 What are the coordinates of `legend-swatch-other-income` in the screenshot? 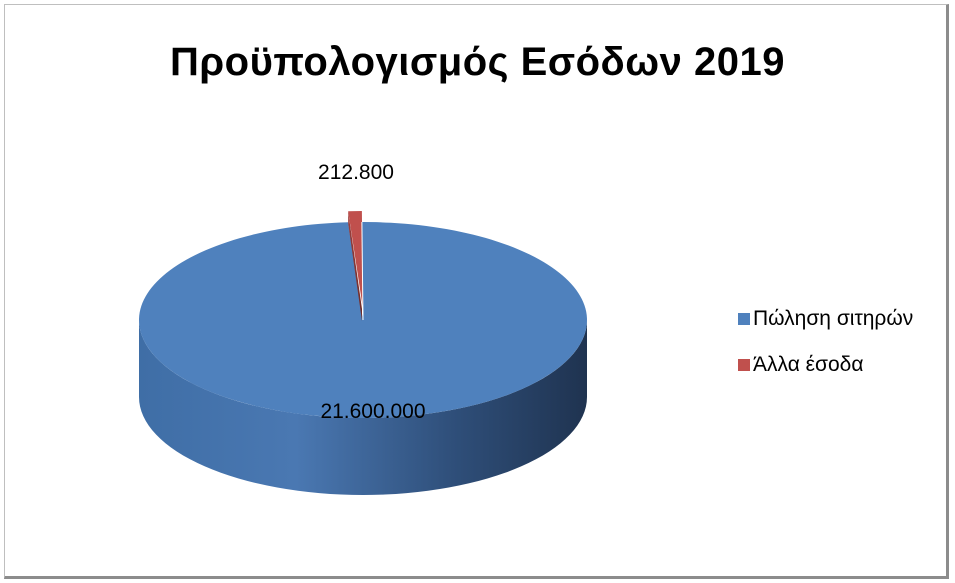 It's located at (744, 365).